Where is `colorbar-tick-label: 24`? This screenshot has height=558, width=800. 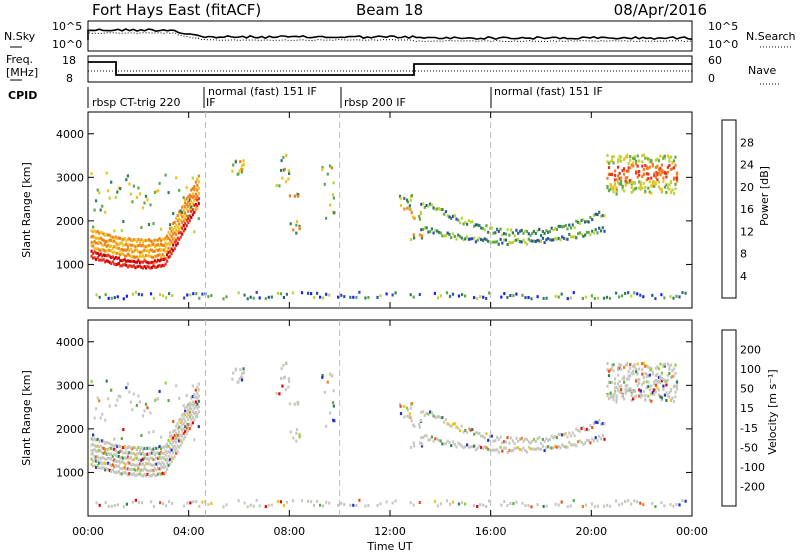 colorbar-tick-label: 24 is located at coordinates (747, 165).